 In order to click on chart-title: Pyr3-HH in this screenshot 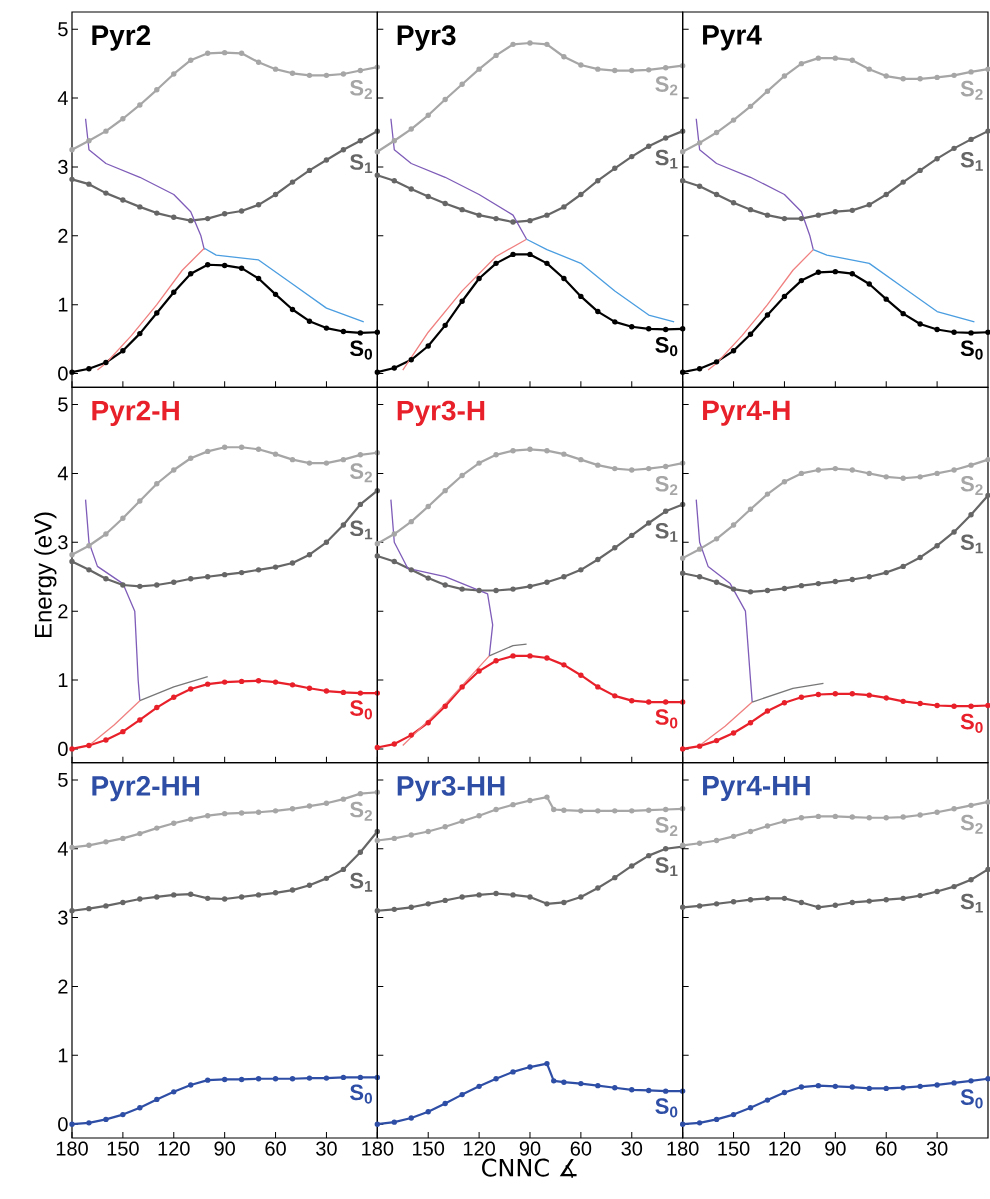, I will do `click(451, 789)`.